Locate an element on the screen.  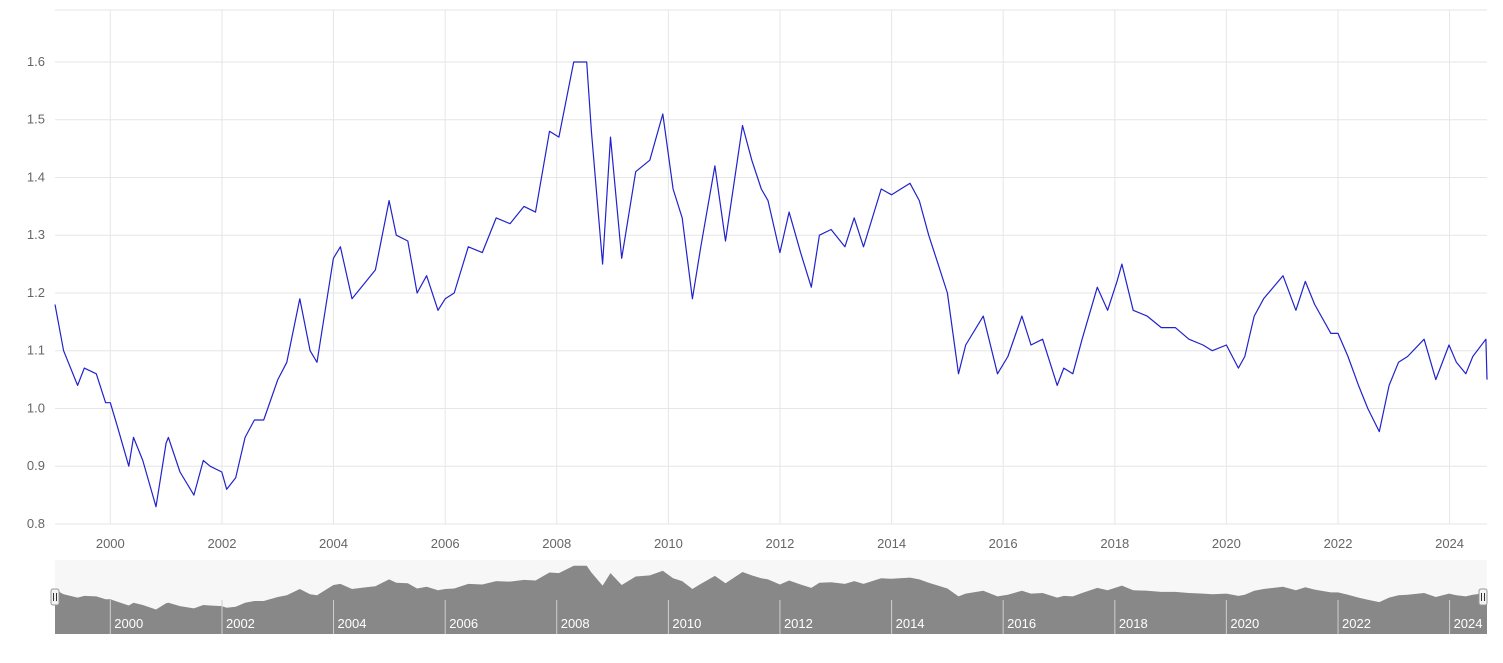
y-tick-label: 1.6 is located at coordinates (36, 61).